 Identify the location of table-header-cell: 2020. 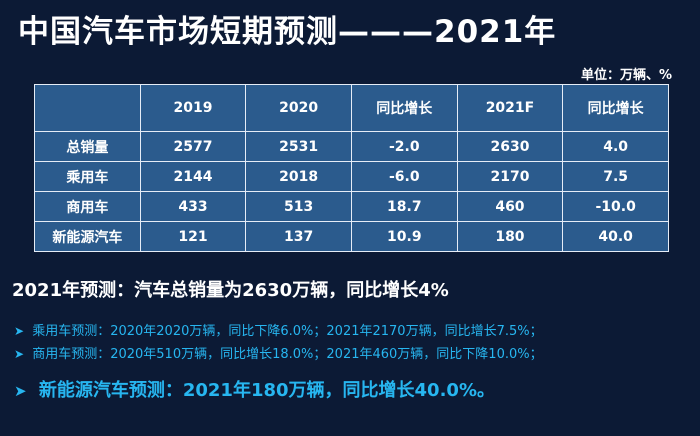
(298, 108).